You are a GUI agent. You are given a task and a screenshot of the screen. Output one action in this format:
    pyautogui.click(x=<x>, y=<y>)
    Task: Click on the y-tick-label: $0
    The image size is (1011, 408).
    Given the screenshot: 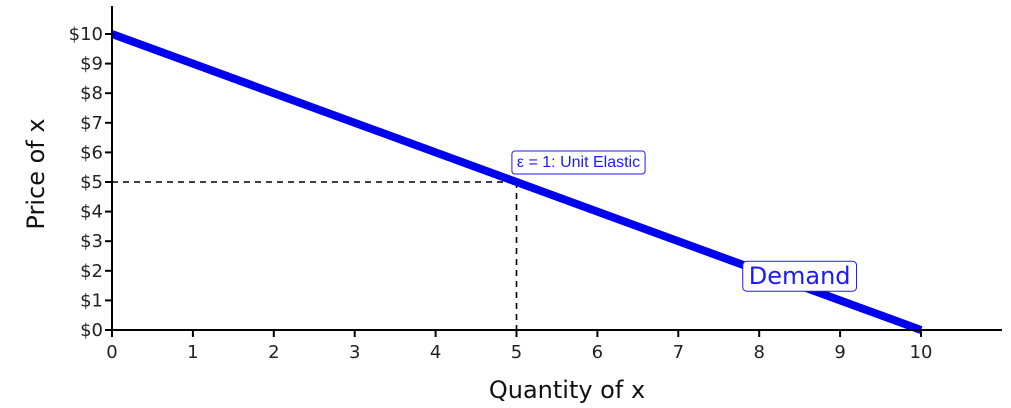 What is the action you would take?
    pyautogui.click(x=91, y=330)
    